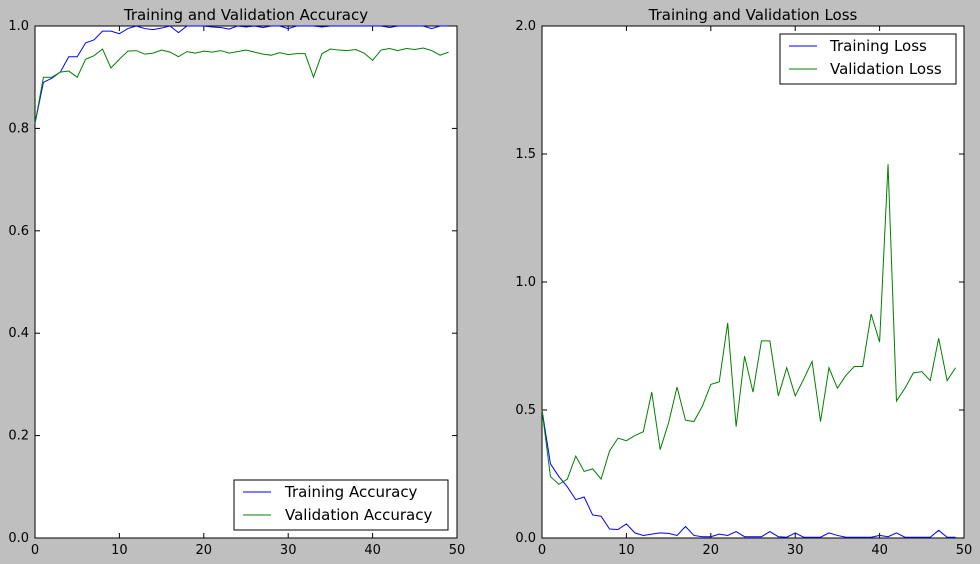  Describe the element at coordinates (18, 333) in the screenshot. I see `y-tick-label: 0.4` at that location.